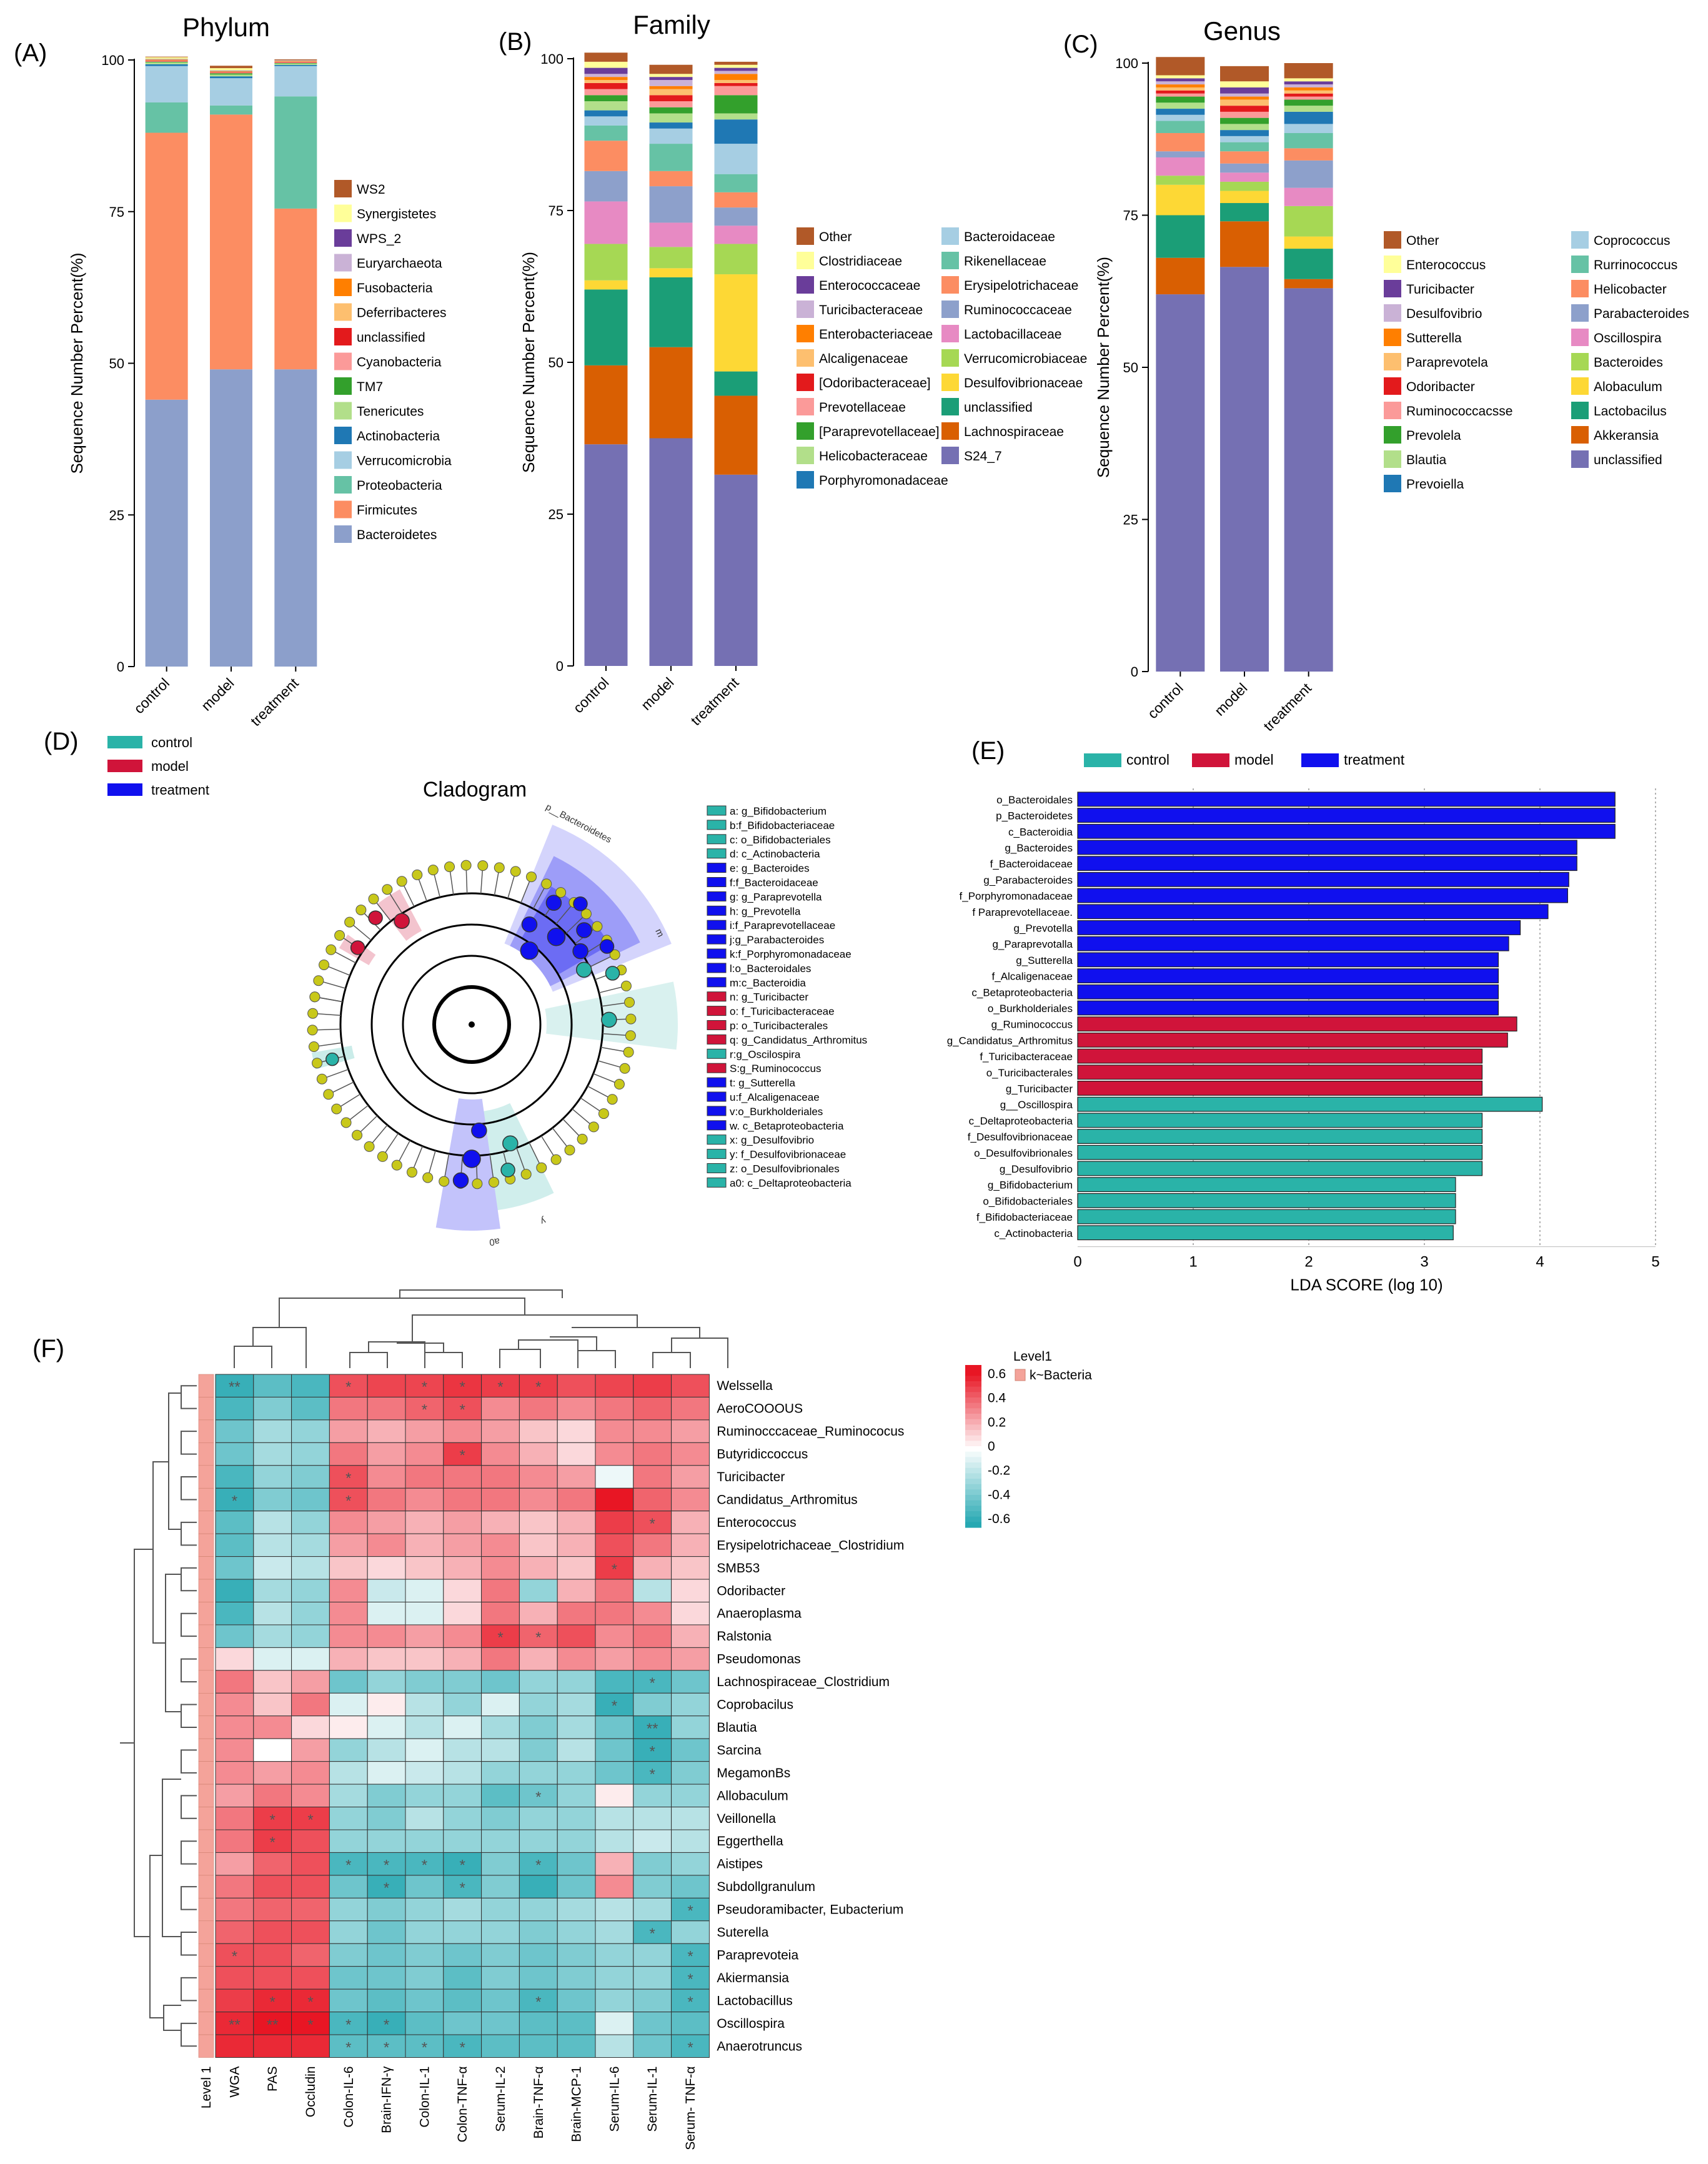  What do you see at coordinates (805, 333) in the screenshot?
I see `legend-swatch-enterobacteriaceae` at bounding box center [805, 333].